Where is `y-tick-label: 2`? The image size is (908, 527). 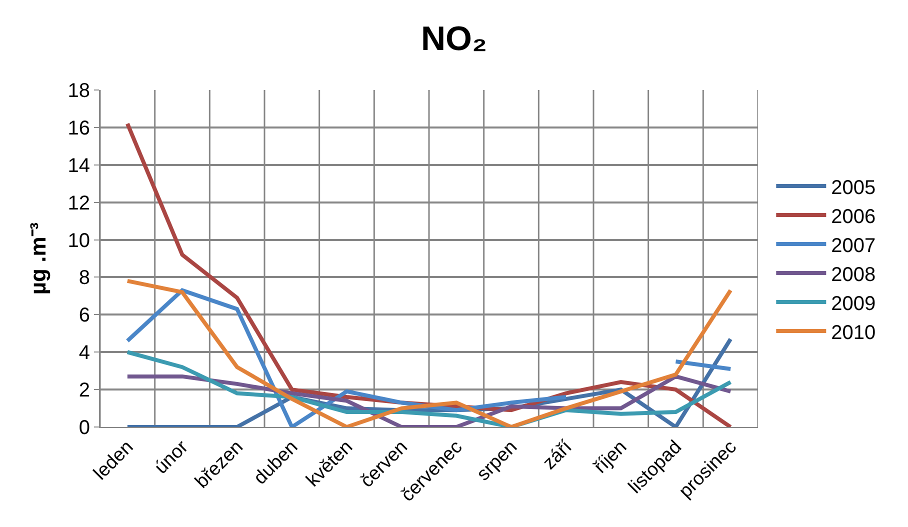
y-tick-label: 2 is located at coordinates (84, 391).